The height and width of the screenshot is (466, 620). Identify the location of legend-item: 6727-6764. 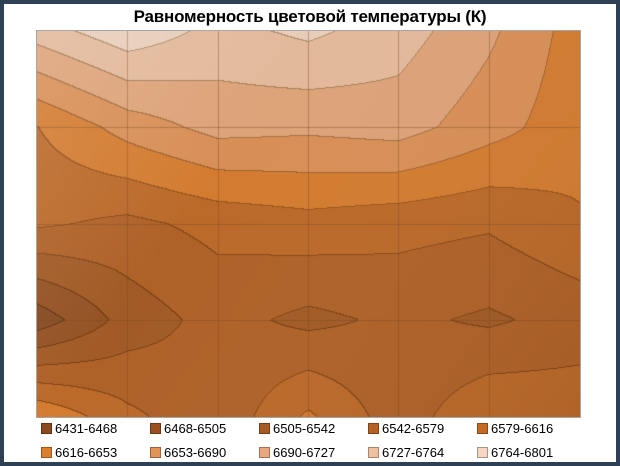
(422, 452).